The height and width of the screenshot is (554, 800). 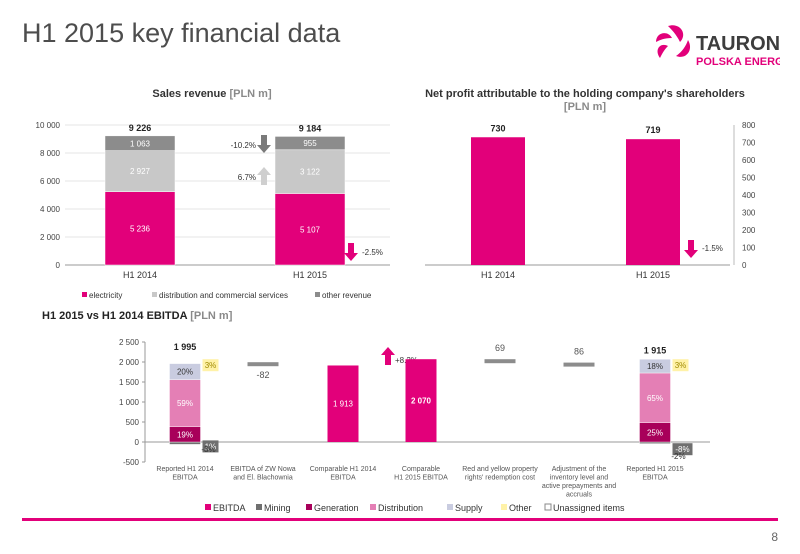 What do you see at coordinates (133, 422) in the screenshot?
I see `ebitda-y-tick: 500` at bounding box center [133, 422].